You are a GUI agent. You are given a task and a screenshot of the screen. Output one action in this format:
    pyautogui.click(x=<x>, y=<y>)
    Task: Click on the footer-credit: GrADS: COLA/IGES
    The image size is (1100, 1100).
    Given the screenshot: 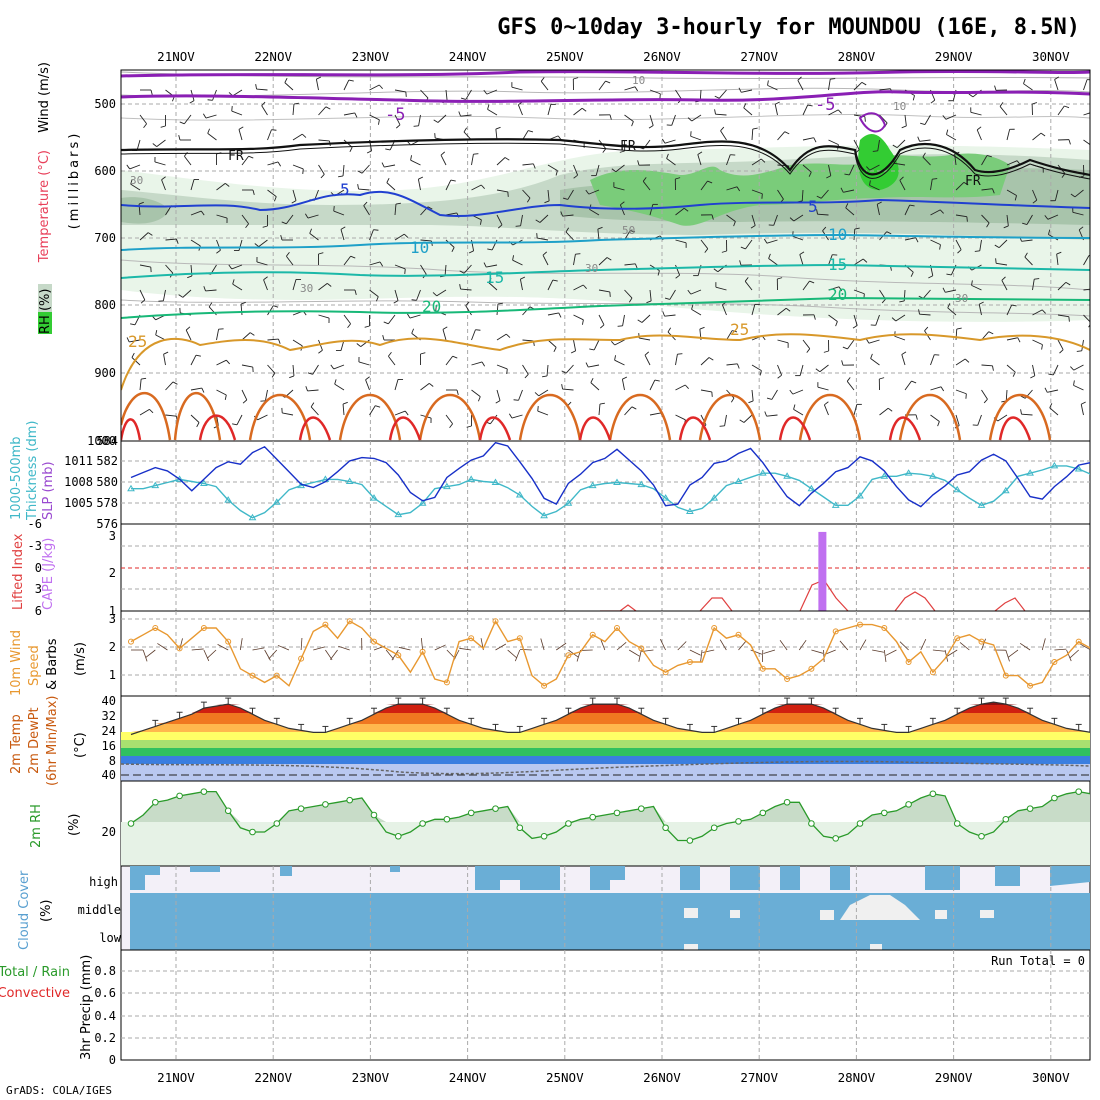 What is the action you would take?
    pyautogui.click(x=59, y=1090)
    